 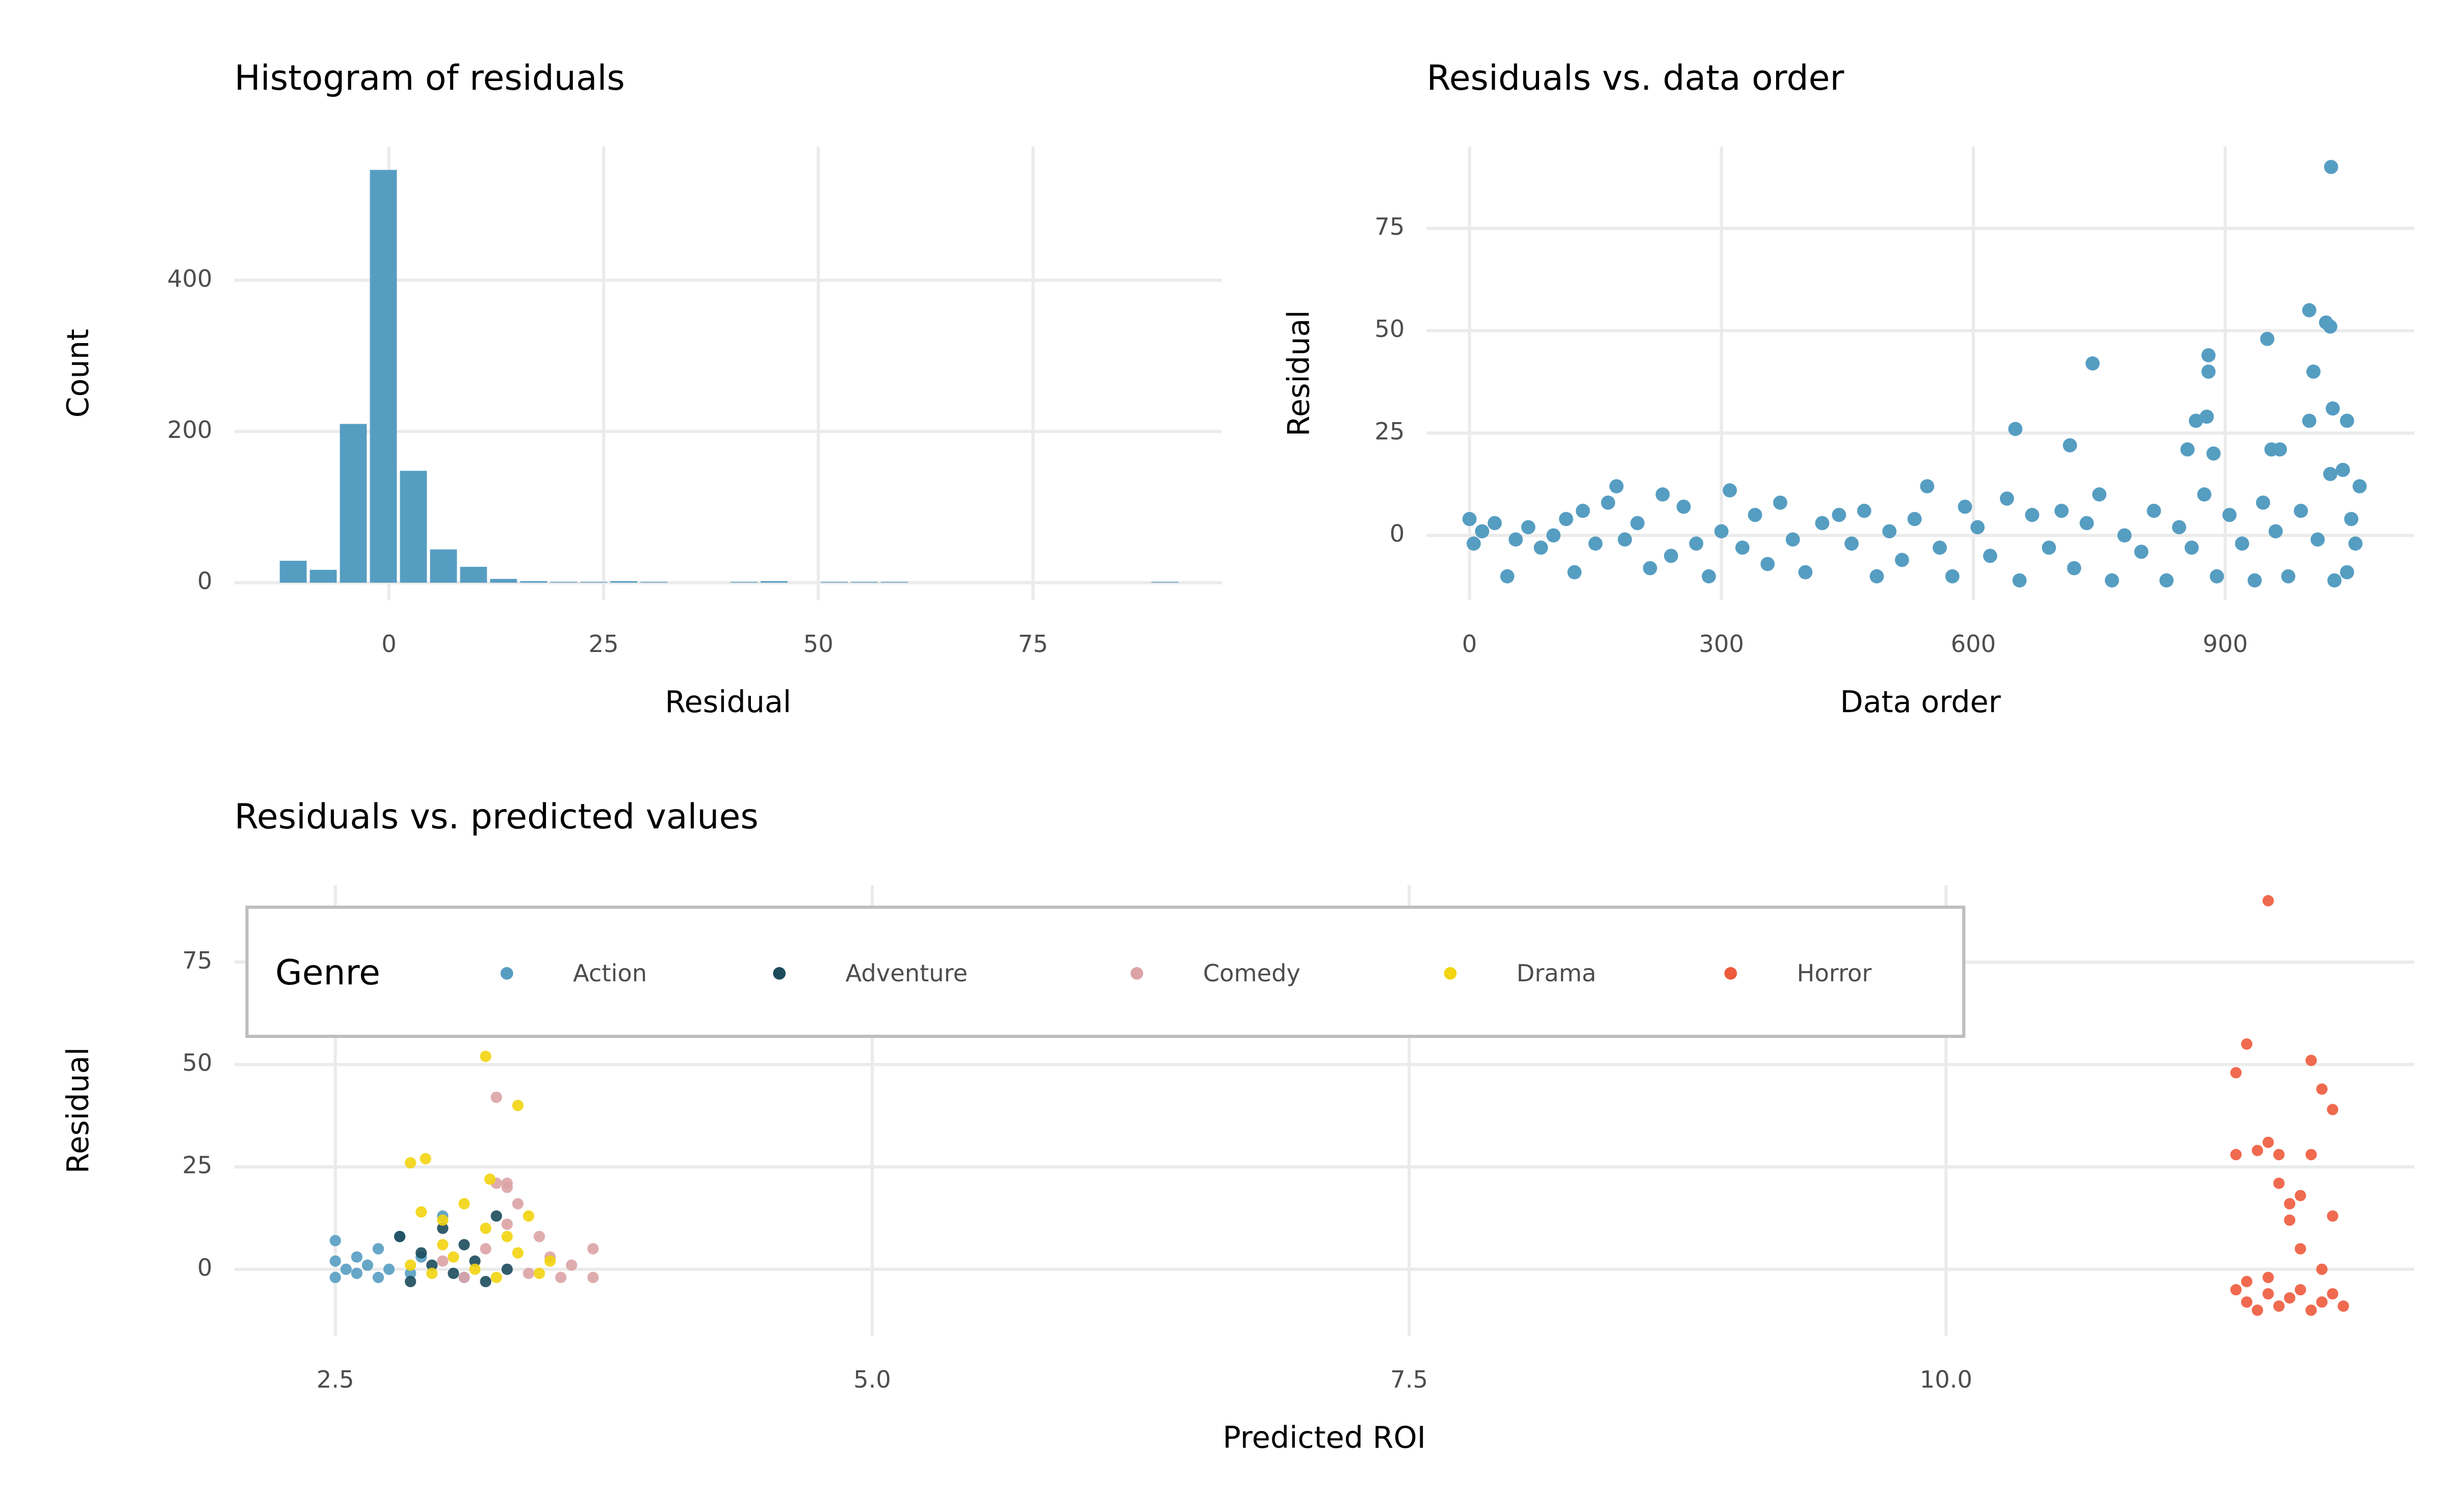 I want to click on x-tick-label: 10.0, so click(x=1946, y=1379).